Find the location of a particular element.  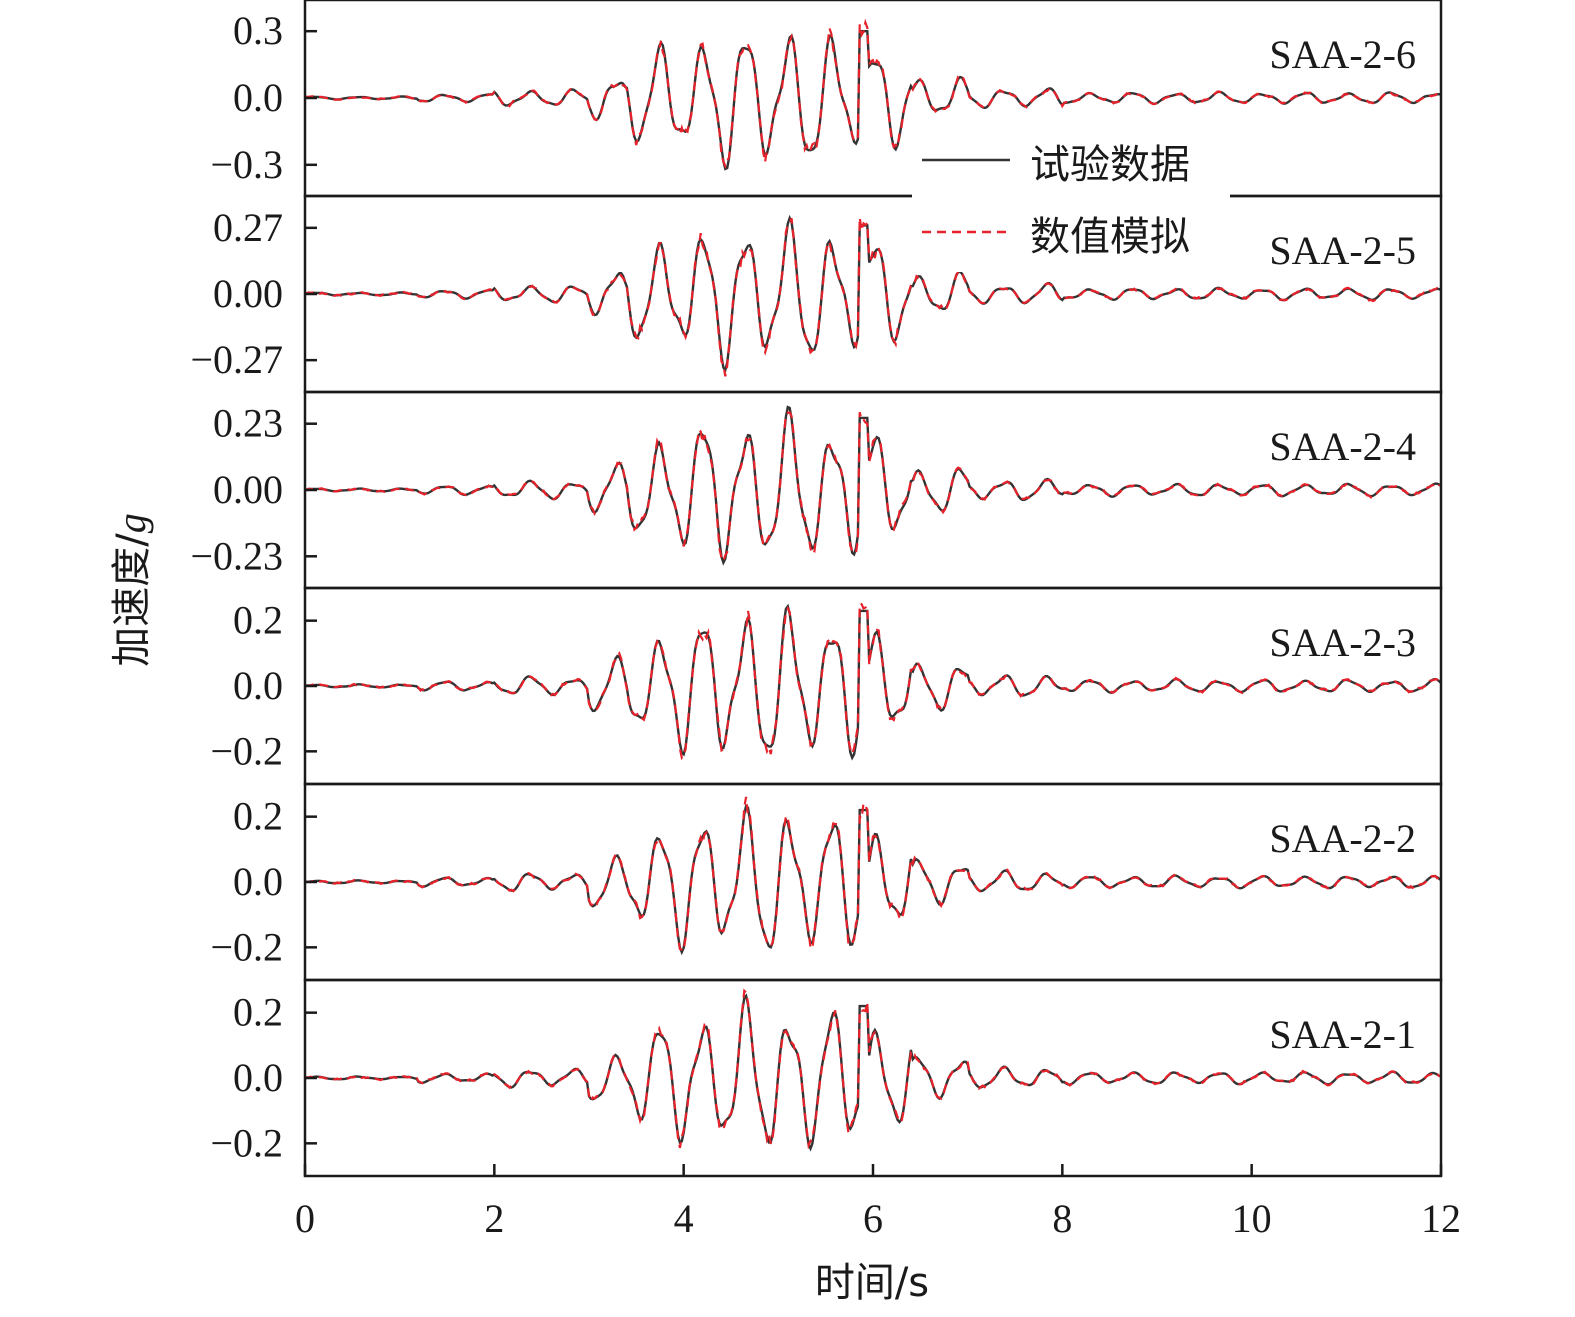

x-tick-label: 6 is located at coordinates (873, 1218).